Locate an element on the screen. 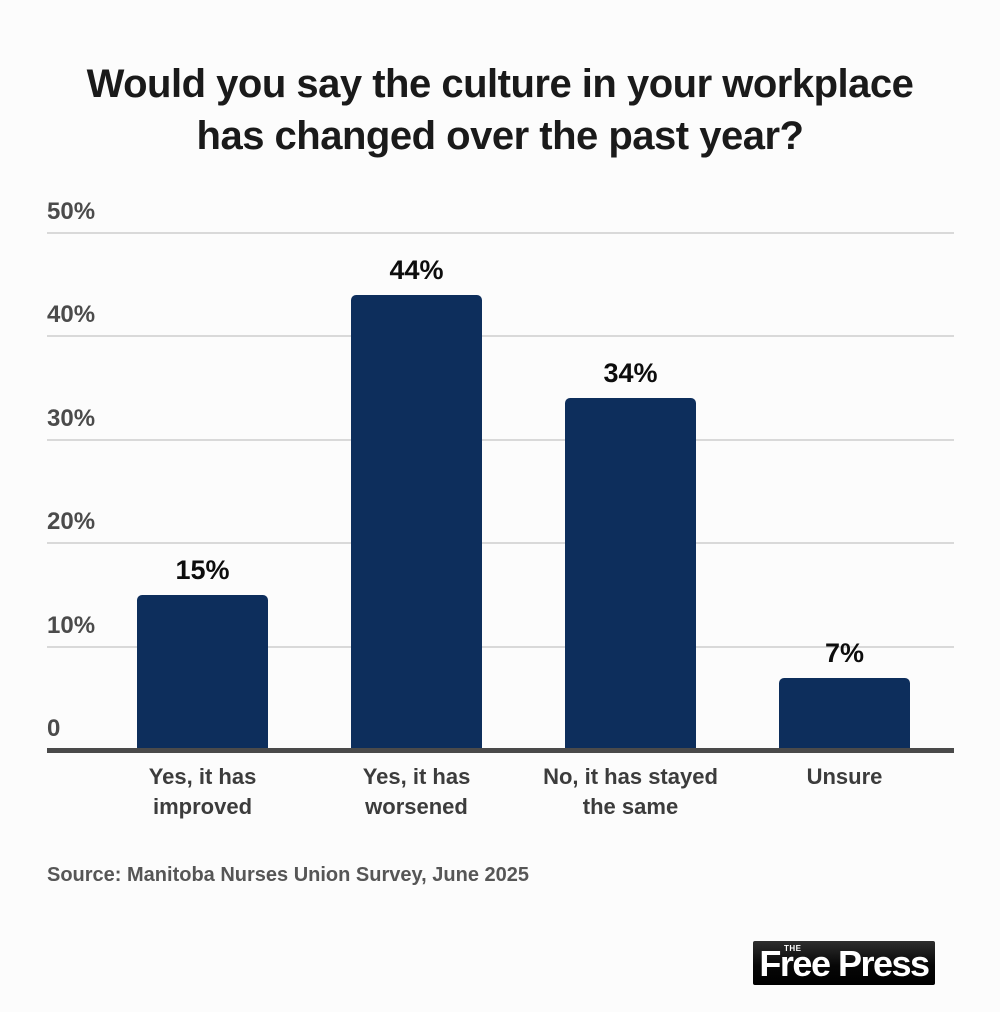 The image size is (1000, 1012). freepress-logo-name-text: Free Press is located at coordinates (844, 963).